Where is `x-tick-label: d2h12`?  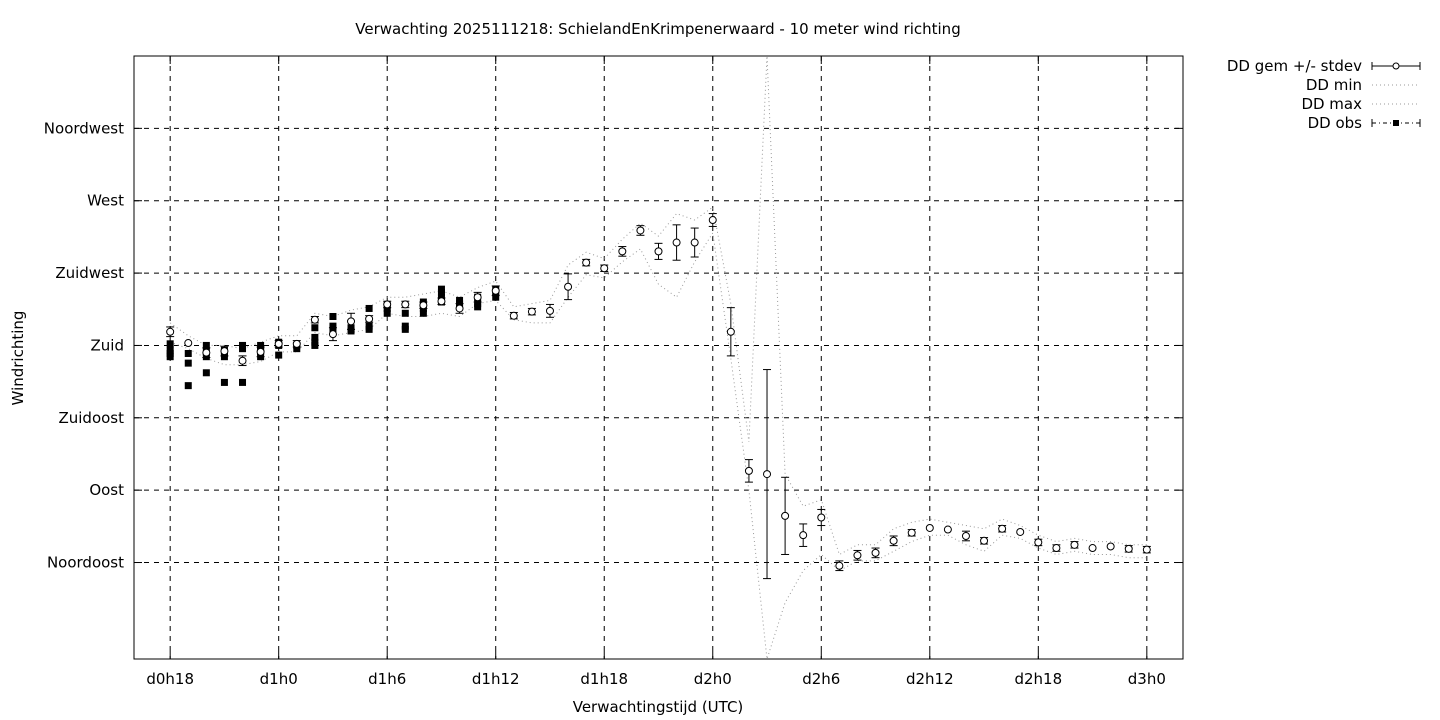 x-tick-label: d2h12 is located at coordinates (930, 679).